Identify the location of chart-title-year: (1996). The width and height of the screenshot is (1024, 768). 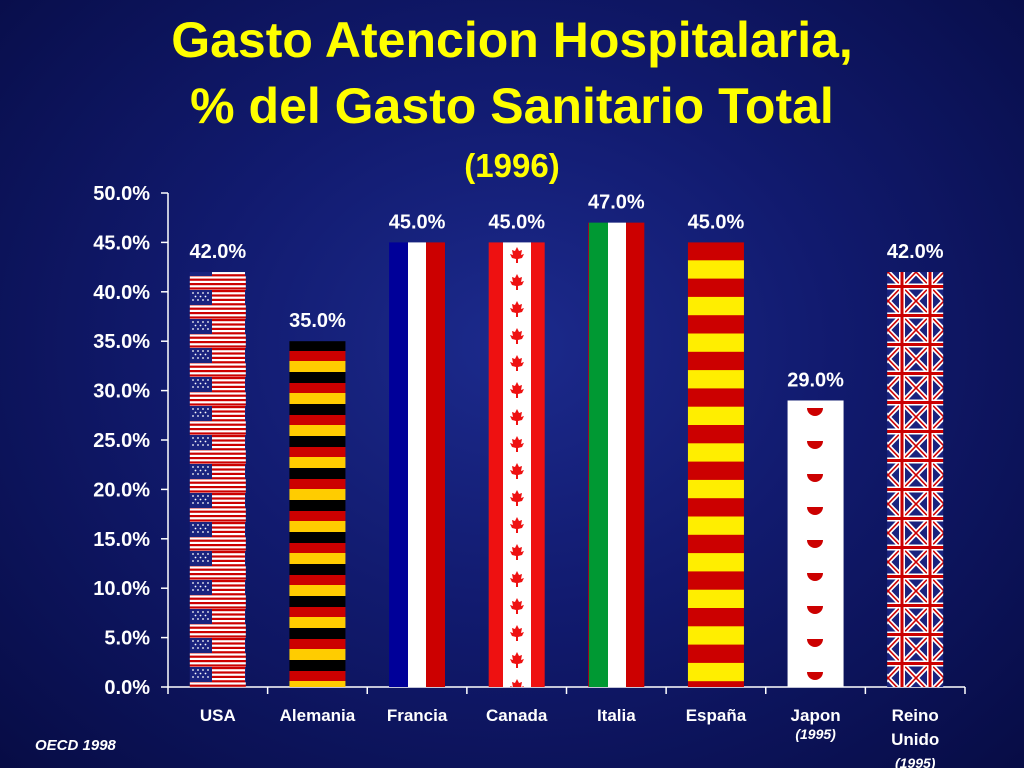
(512, 165).